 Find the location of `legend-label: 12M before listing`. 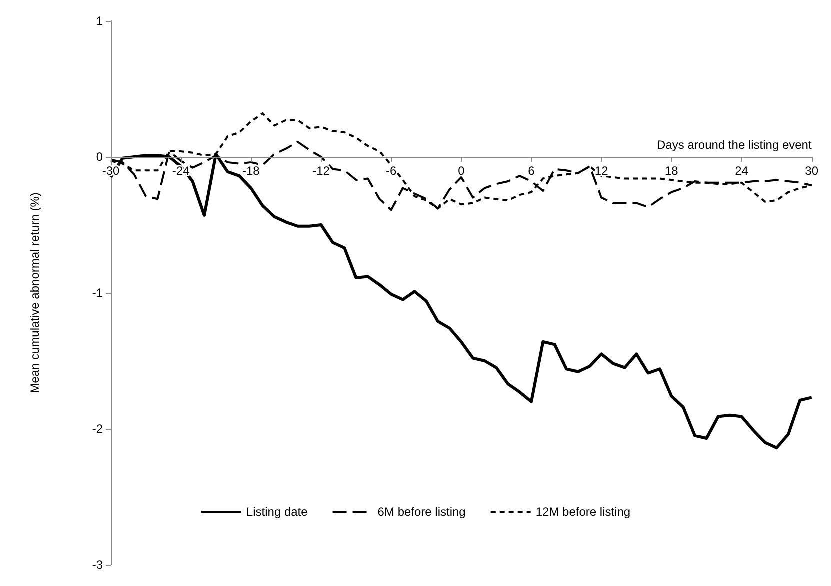

legend-label: 12M before listing is located at coordinates (583, 512).